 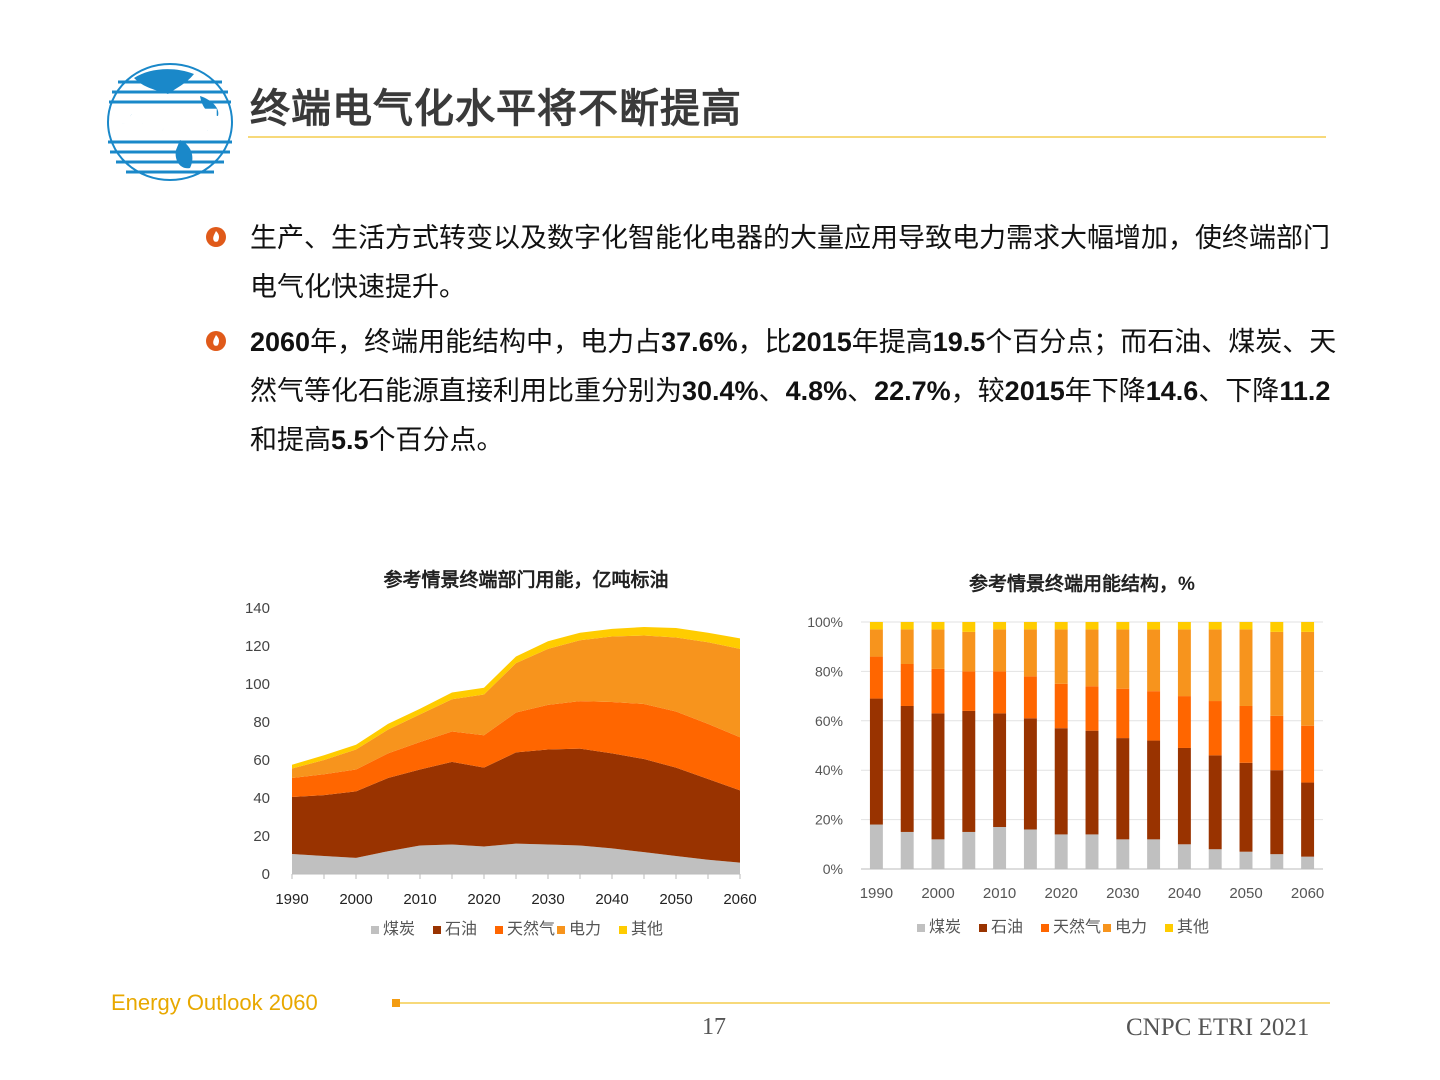 I want to click on y-tick-label: 120, so click(x=257, y=646).